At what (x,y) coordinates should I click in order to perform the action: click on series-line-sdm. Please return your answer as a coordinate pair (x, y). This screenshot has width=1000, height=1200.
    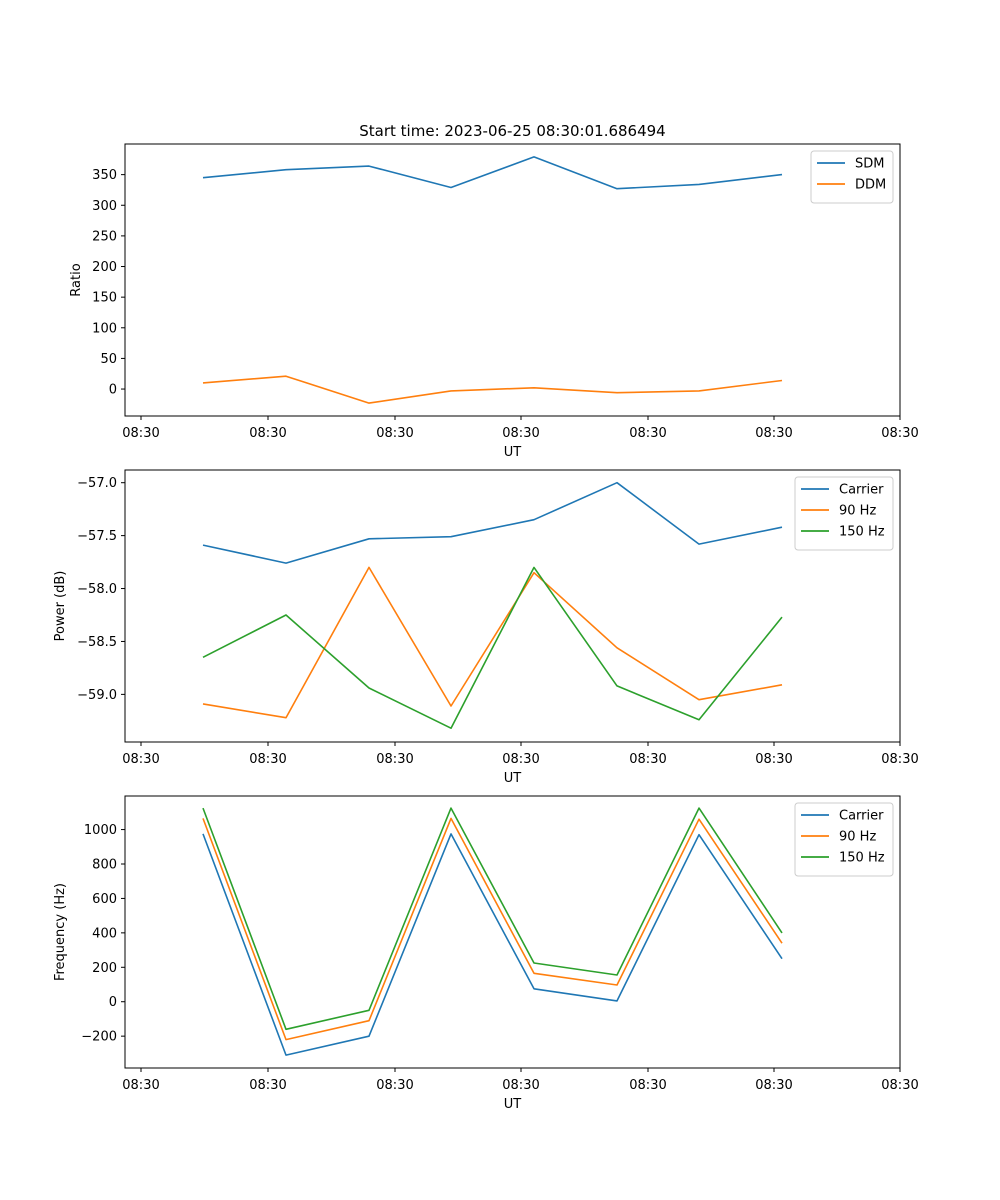
    Looking at the image, I should click on (492, 173).